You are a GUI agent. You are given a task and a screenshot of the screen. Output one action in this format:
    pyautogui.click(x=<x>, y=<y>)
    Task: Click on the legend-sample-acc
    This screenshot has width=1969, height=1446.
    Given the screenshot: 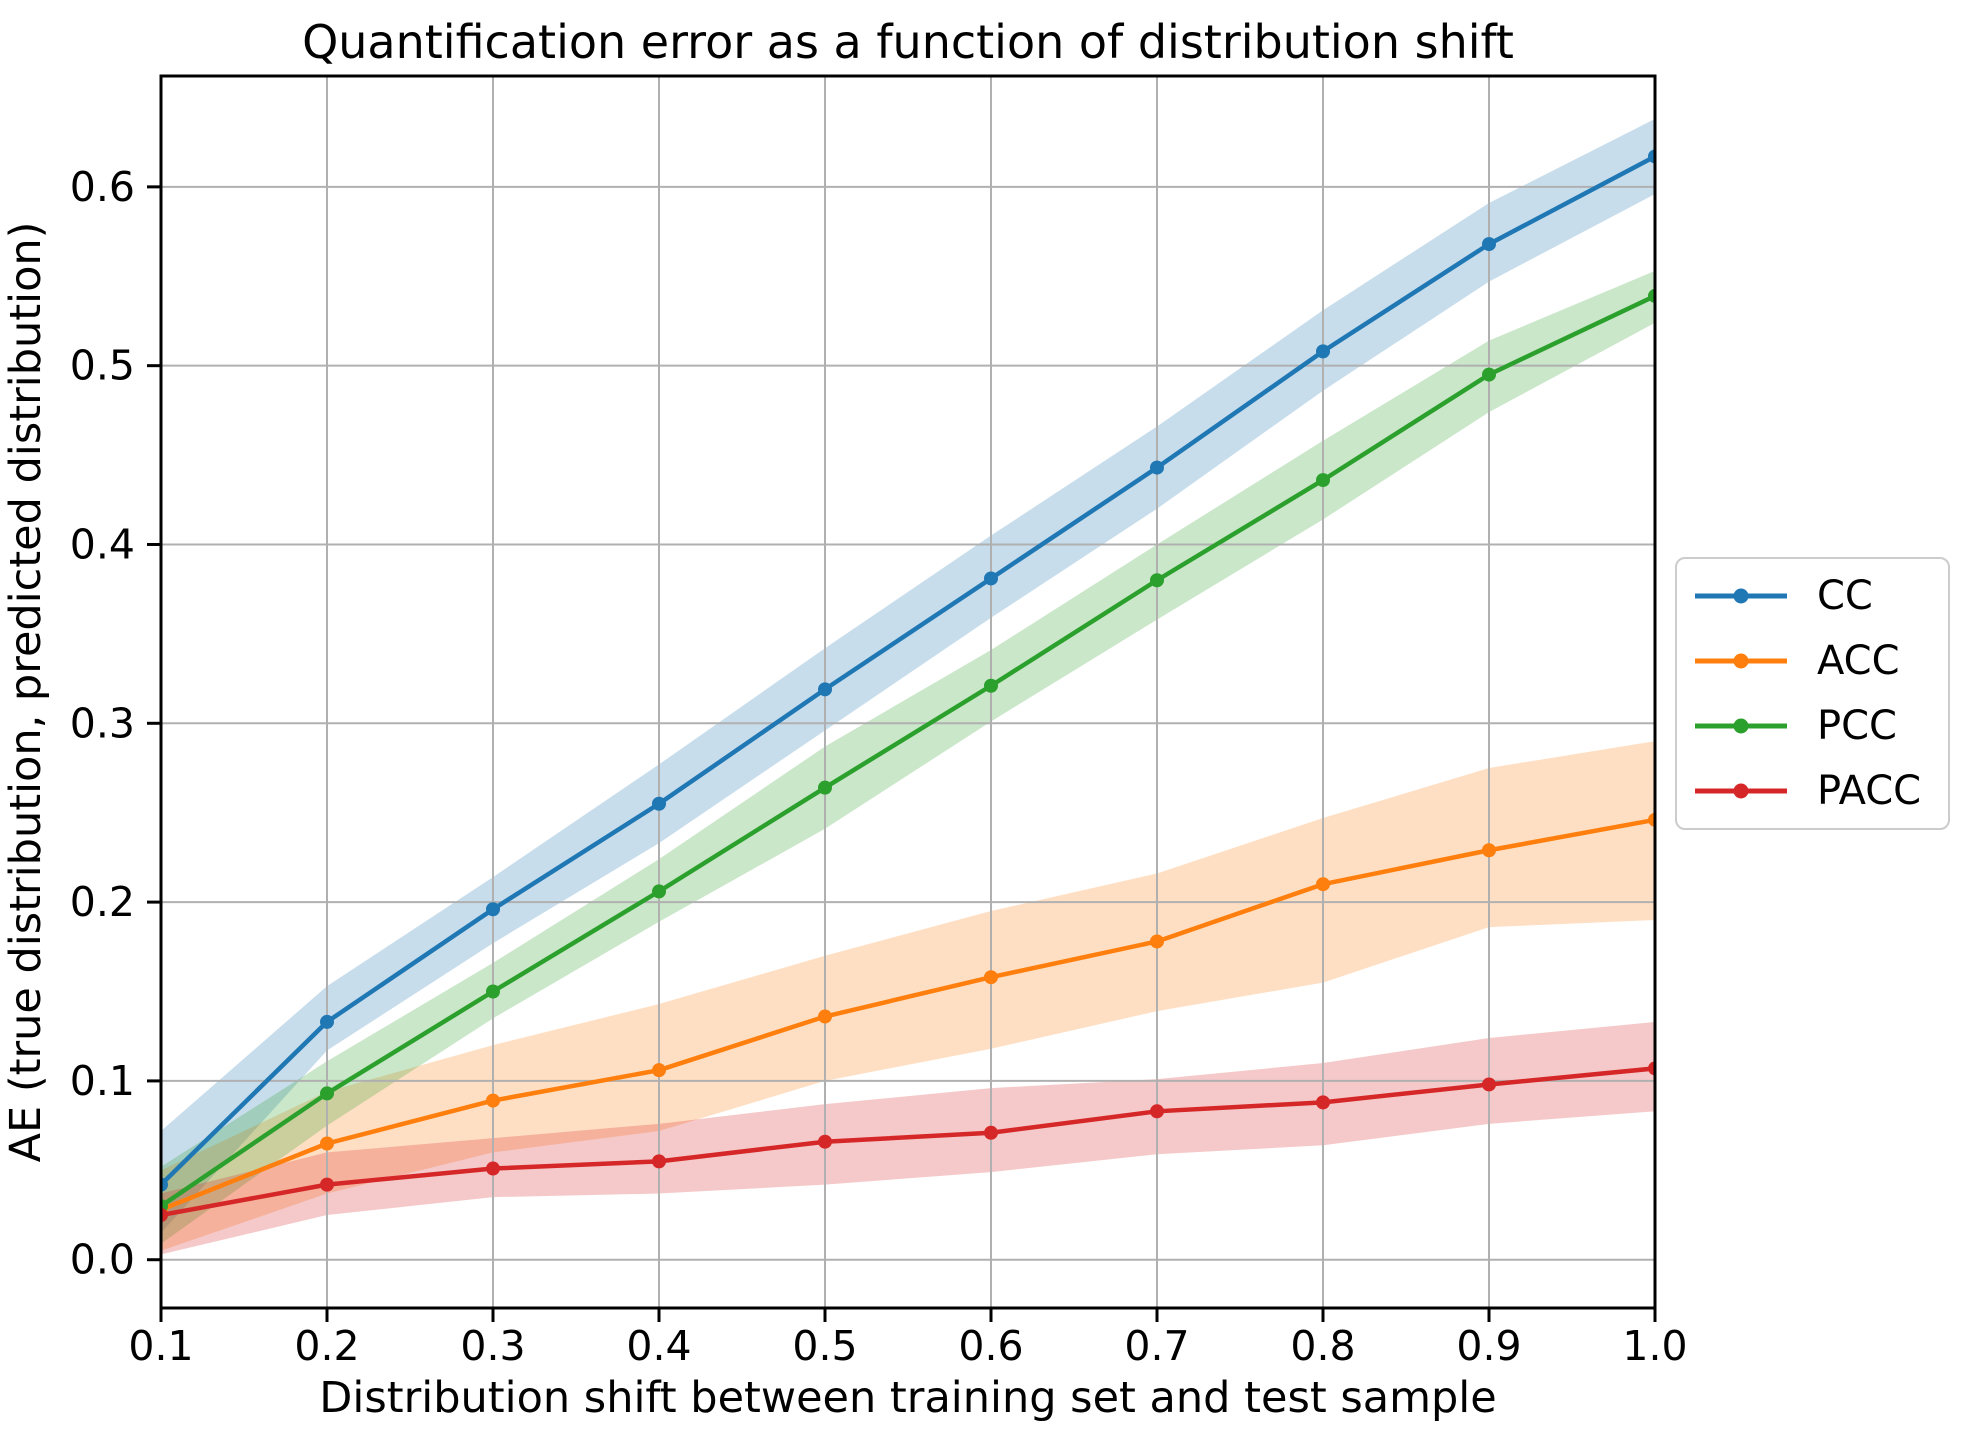 What is the action you would take?
    pyautogui.click(x=1741, y=661)
    